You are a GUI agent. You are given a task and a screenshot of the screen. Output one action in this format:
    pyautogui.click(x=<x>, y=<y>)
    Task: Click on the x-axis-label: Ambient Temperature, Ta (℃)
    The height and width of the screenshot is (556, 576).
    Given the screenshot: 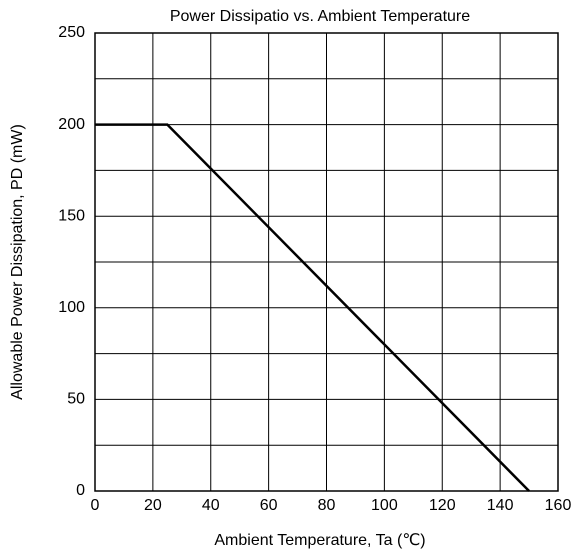 What is the action you would take?
    pyautogui.click(x=319, y=540)
    